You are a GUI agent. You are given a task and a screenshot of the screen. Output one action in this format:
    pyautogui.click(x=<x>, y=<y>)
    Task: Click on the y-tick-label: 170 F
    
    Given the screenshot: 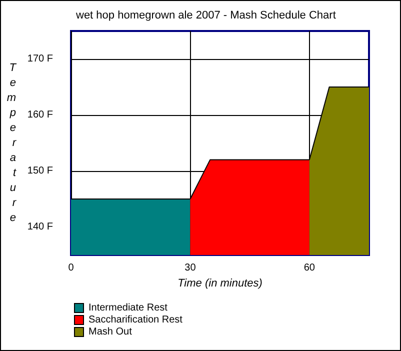 What is the action you would take?
    pyautogui.click(x=40, y=59)
    